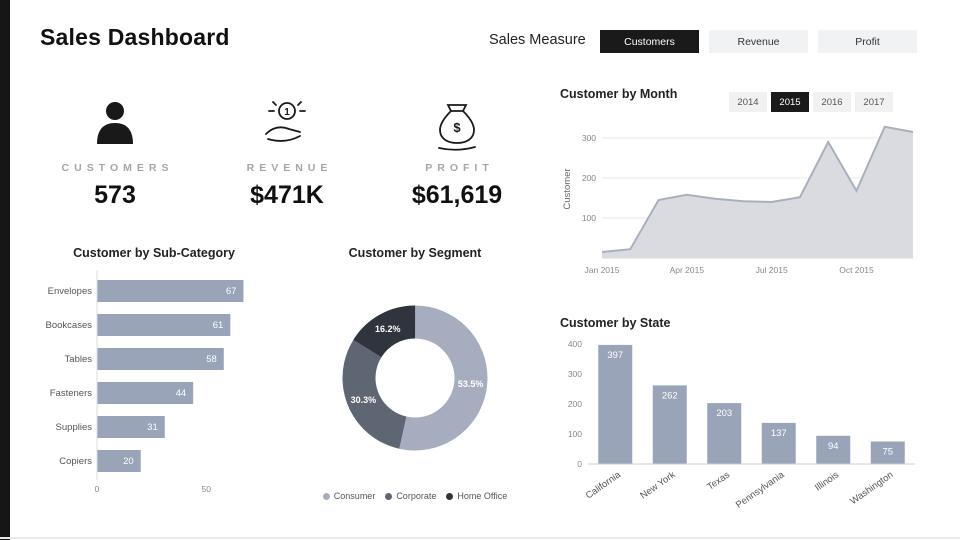  What do you see at coordinates (471, 384) in the screenshot?
I see `svg-text: 53.5%` at bounding box center [471, 384].